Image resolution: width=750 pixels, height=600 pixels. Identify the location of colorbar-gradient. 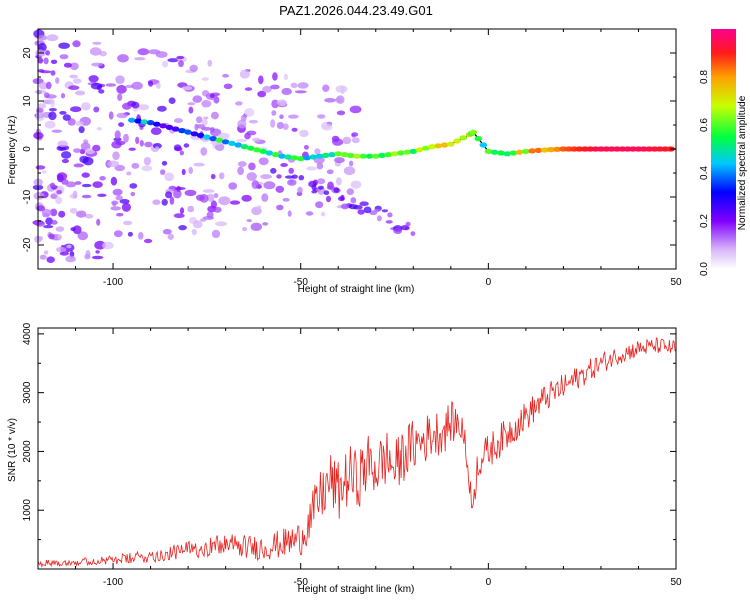
(723, 149).